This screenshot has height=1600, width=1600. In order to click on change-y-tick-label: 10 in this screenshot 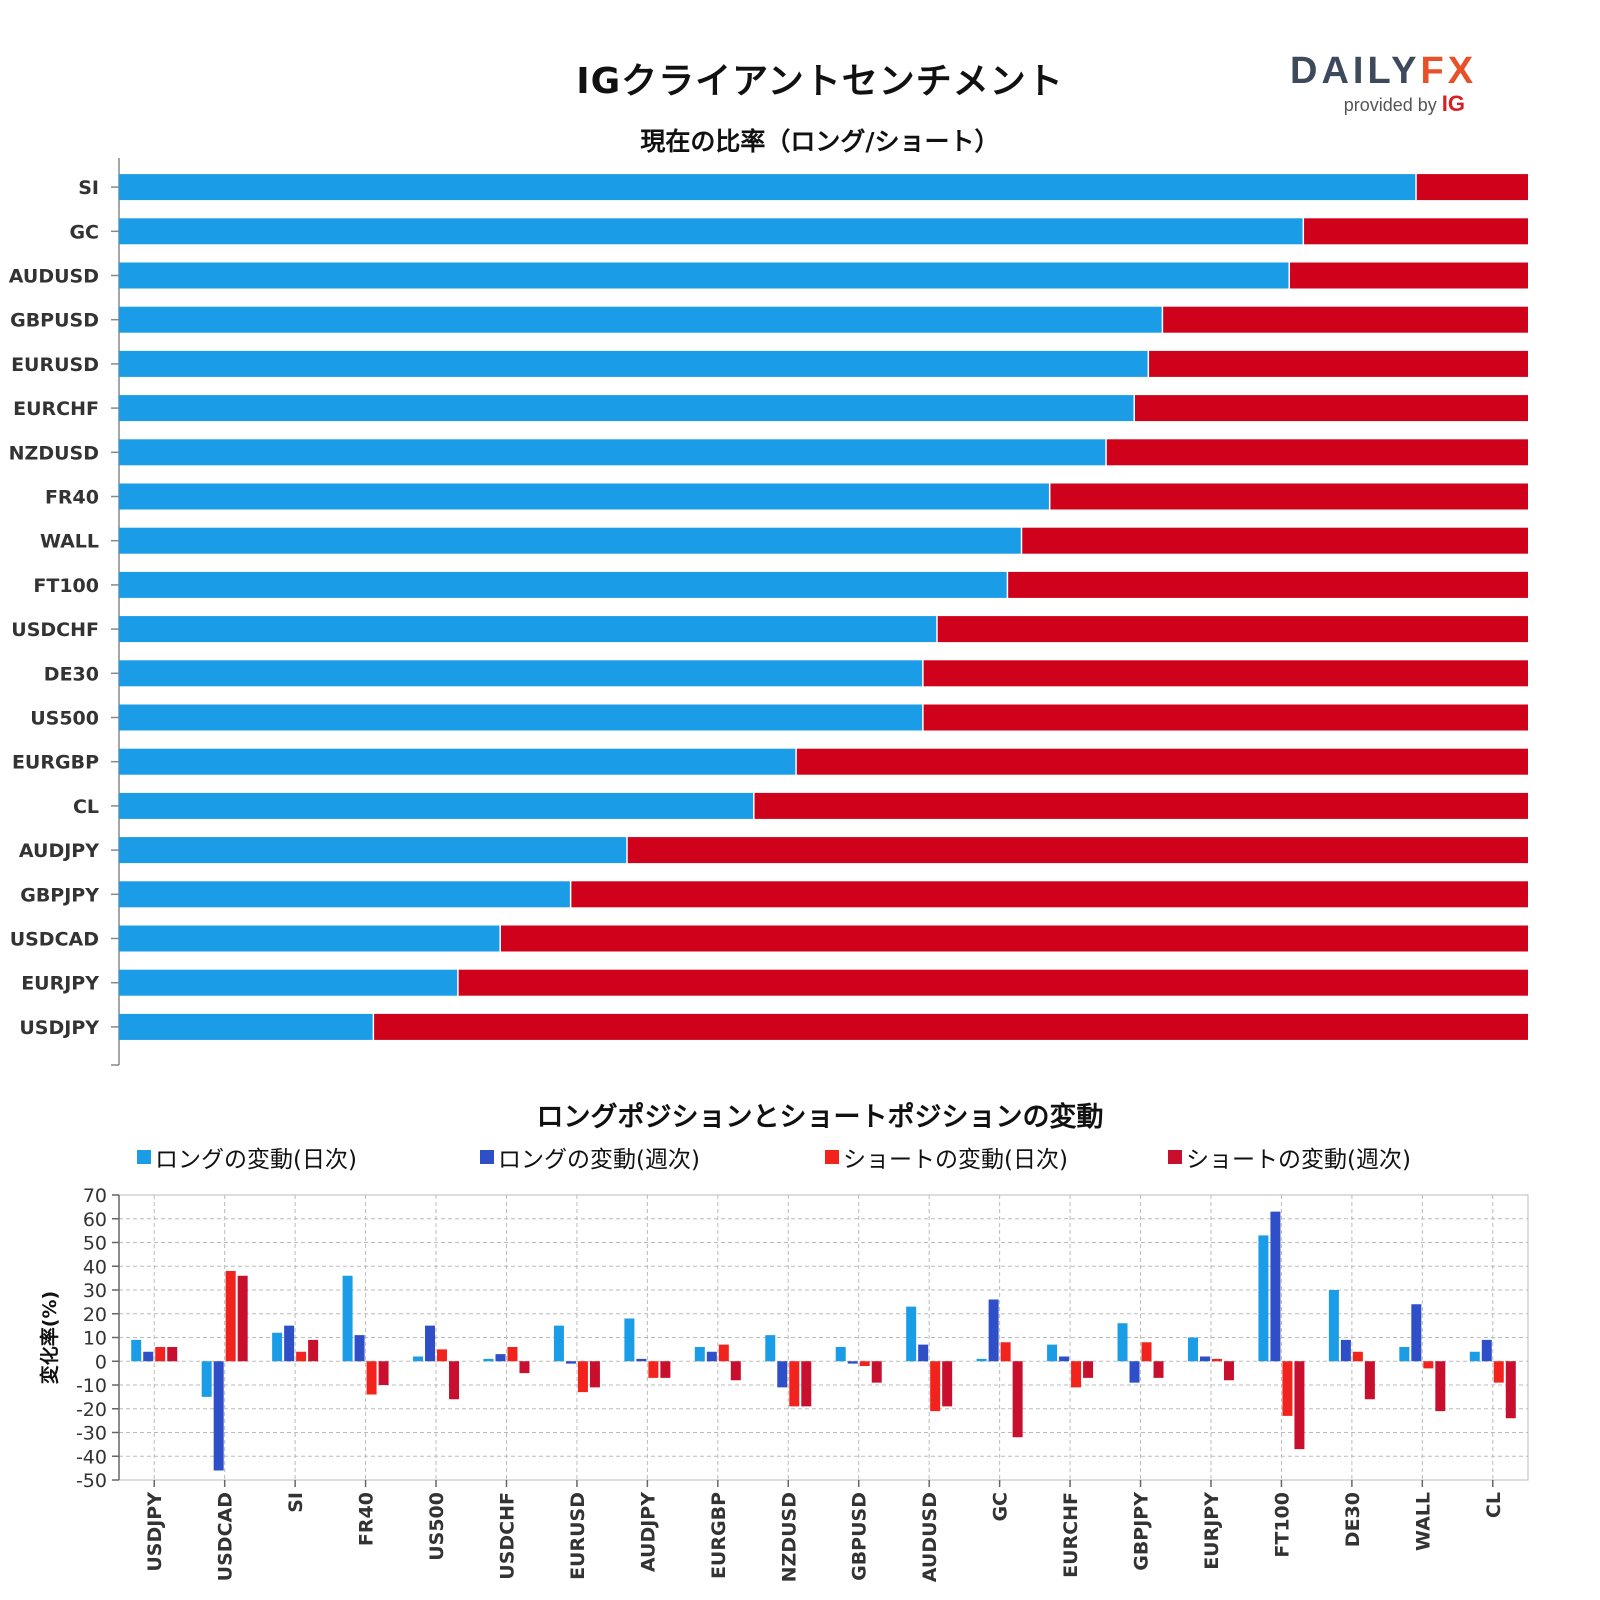, I will do `click(95, 1339)`.